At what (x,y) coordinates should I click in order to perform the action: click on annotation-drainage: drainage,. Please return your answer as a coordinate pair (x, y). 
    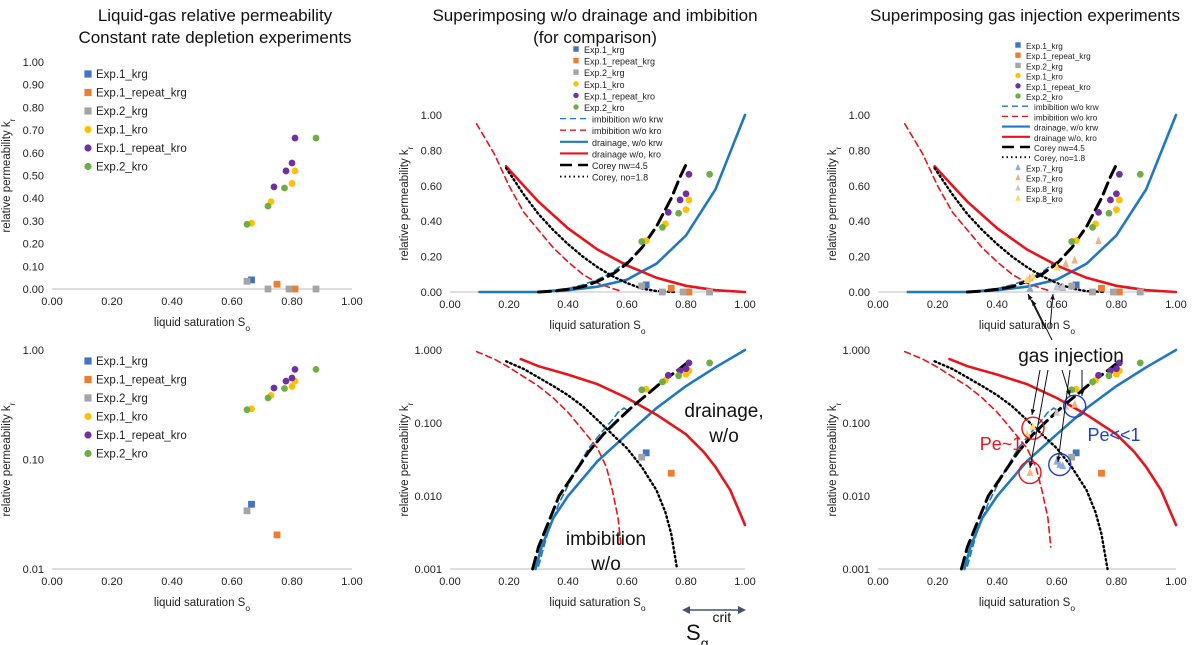
    Looking at the image, I should click on (723, 411).